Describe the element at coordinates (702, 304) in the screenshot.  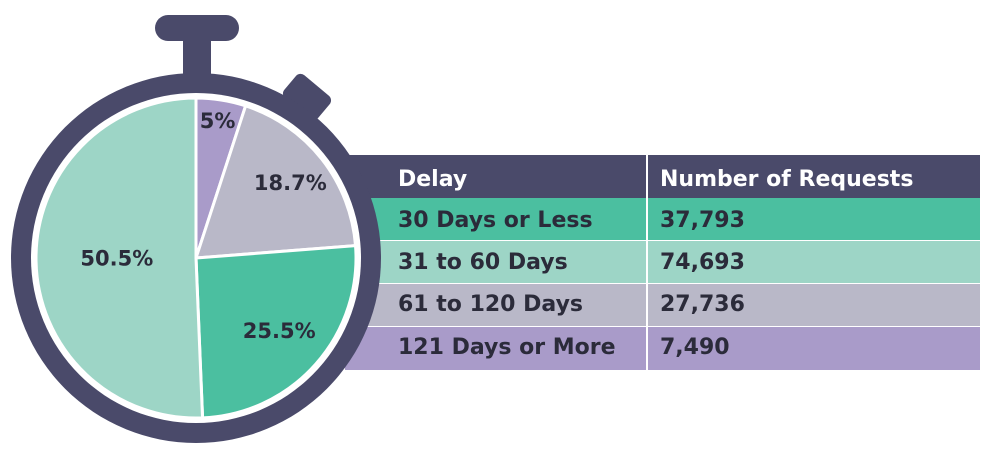
I see `table-cell: 27,736` at that location.